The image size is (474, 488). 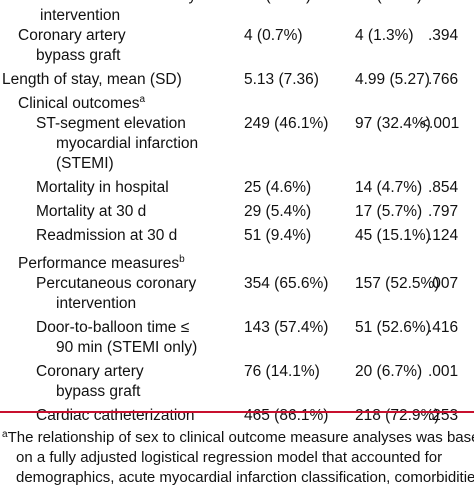 What do you see at coordinates (282, 371) in the screenshot?
I see `women-count-cell: 76 (14.1%)` at bounding box center [282, 371].